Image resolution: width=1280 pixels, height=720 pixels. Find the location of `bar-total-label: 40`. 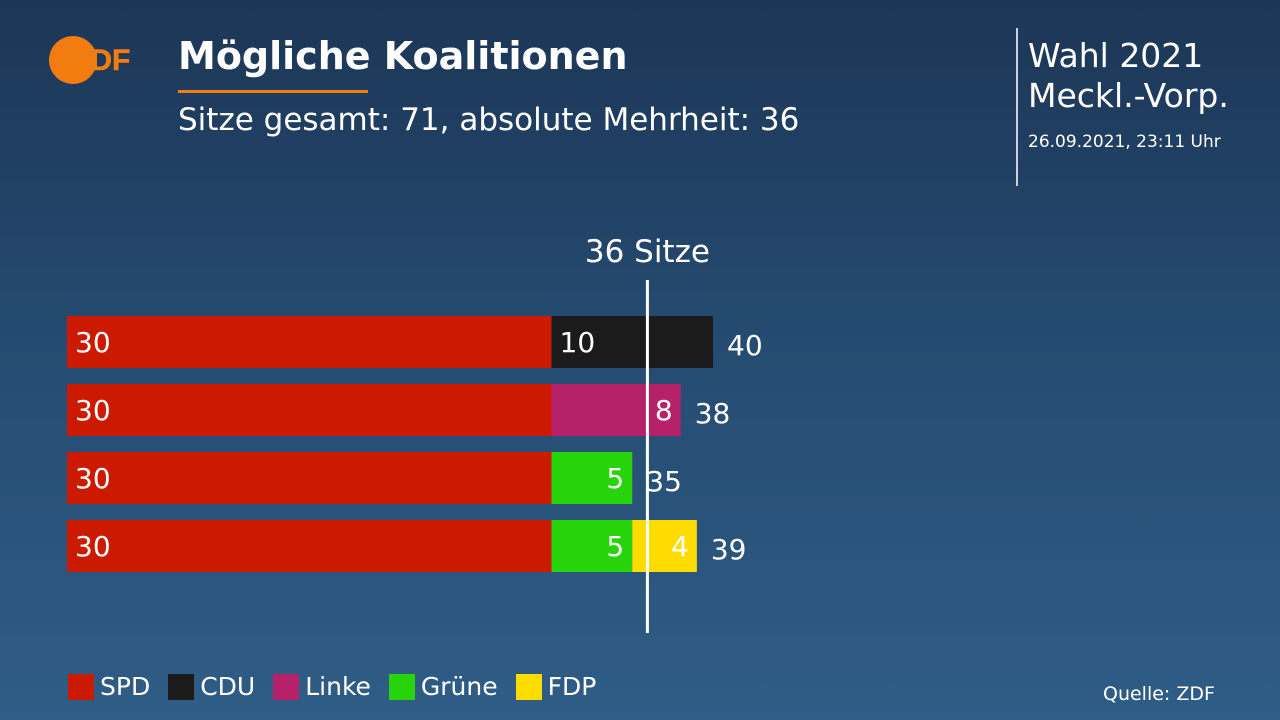

bar-total-label: 40 is located at coordinates (745, 345).